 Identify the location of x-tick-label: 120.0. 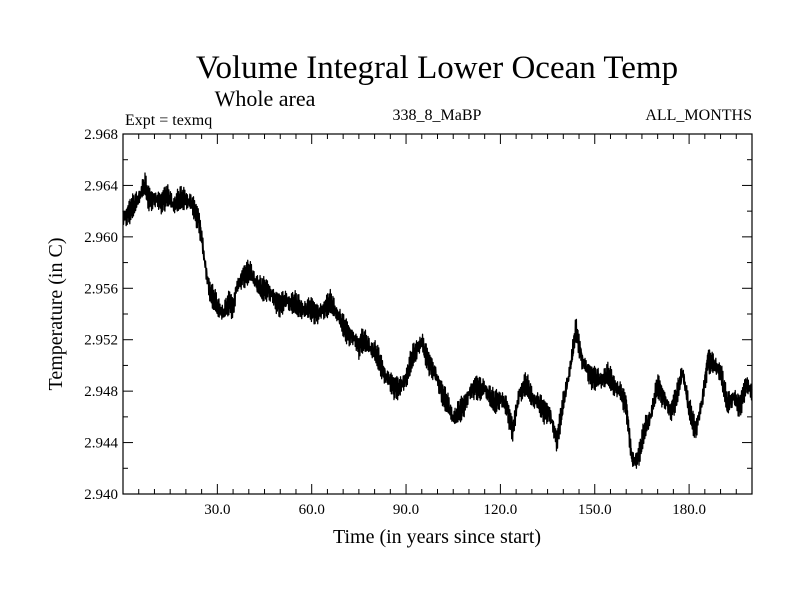
(501, 510).